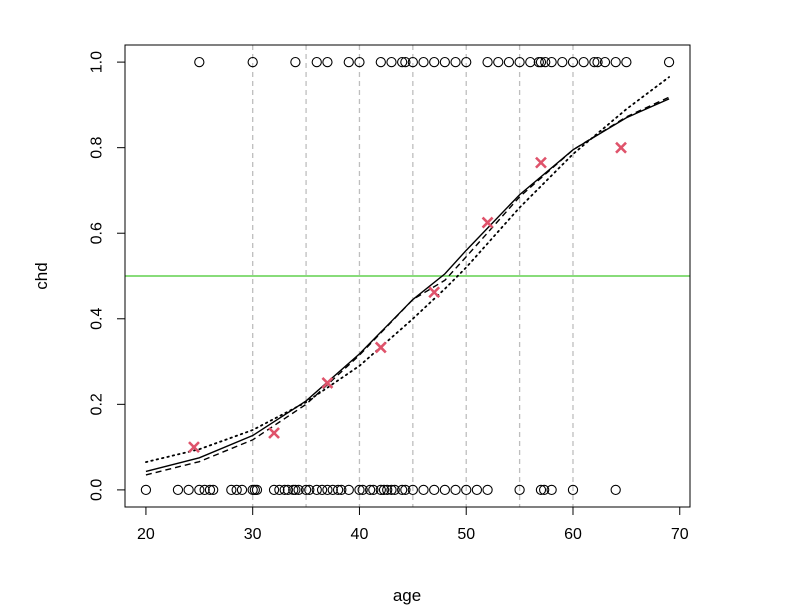 This screenshot has height=612, width=786. What do you see at coordinates (466, 534) in the screenshot?
I see `x-tick-label: 50` at bounding box center [466, 534].